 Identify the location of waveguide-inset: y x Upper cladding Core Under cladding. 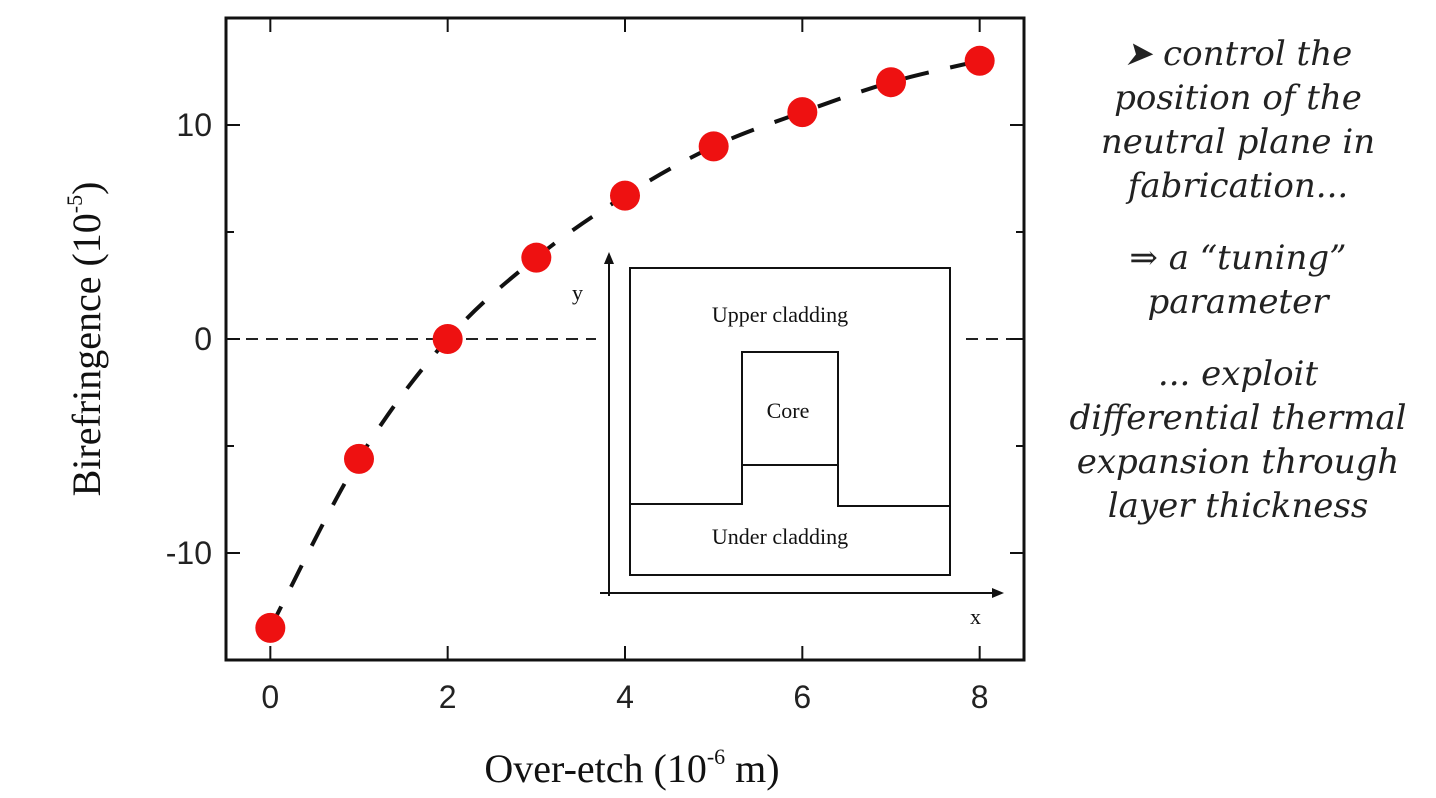
(788, 440).